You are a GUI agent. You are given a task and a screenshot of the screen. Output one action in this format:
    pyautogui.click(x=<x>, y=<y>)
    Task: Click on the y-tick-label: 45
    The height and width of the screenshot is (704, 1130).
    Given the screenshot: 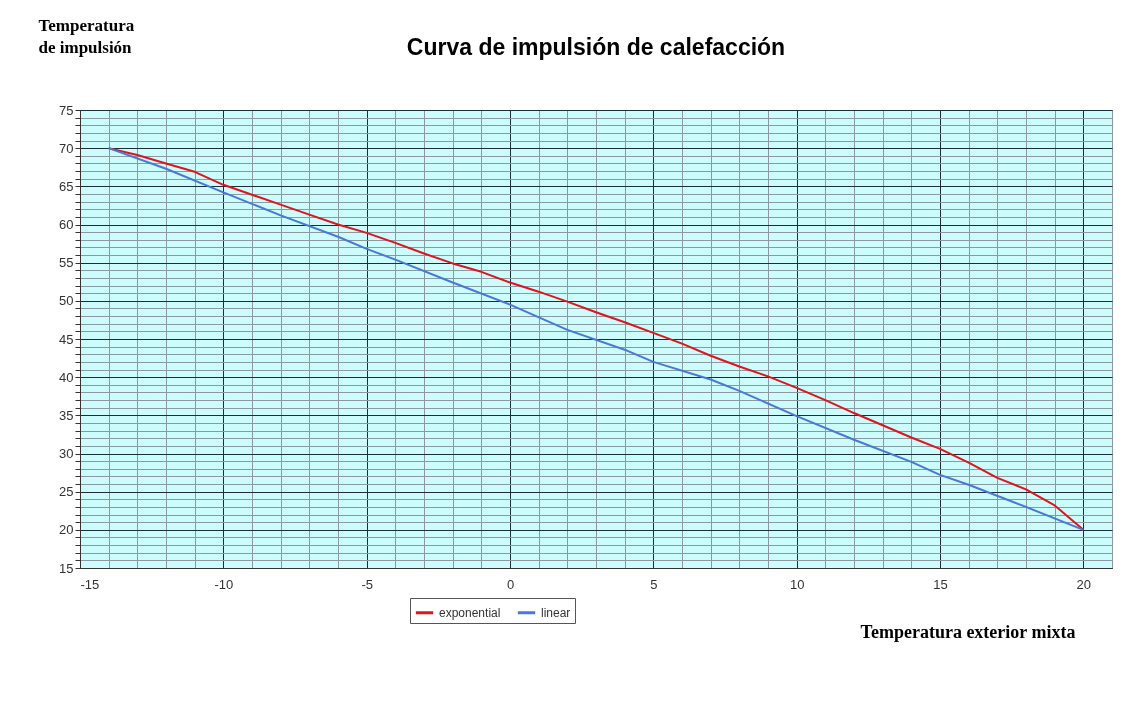 What is the action you would take?
    pyautogui.click(x=66, y=339)
    